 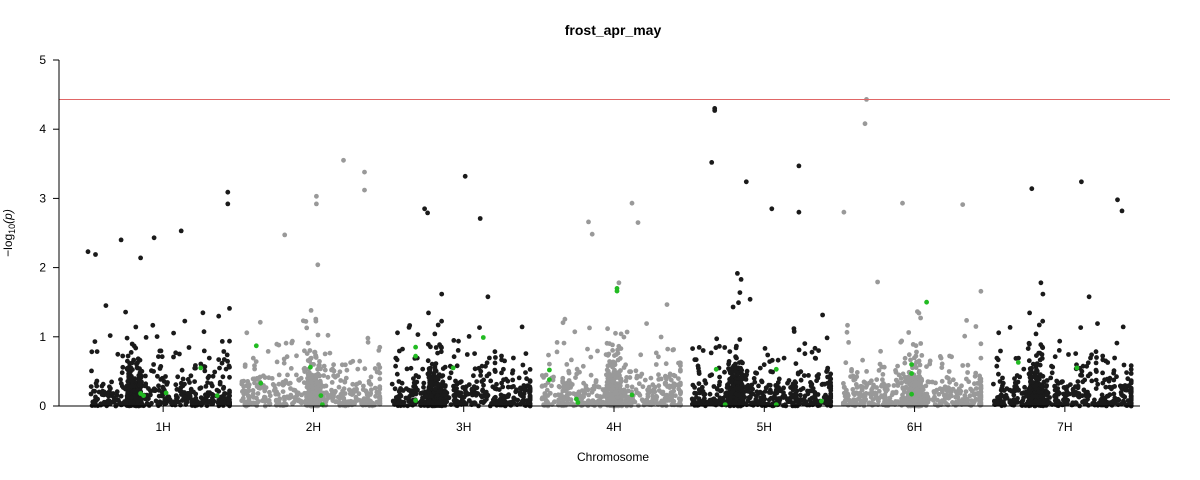 I want to click on y-axis-label-sub: 10, so click(x=12, y=229).